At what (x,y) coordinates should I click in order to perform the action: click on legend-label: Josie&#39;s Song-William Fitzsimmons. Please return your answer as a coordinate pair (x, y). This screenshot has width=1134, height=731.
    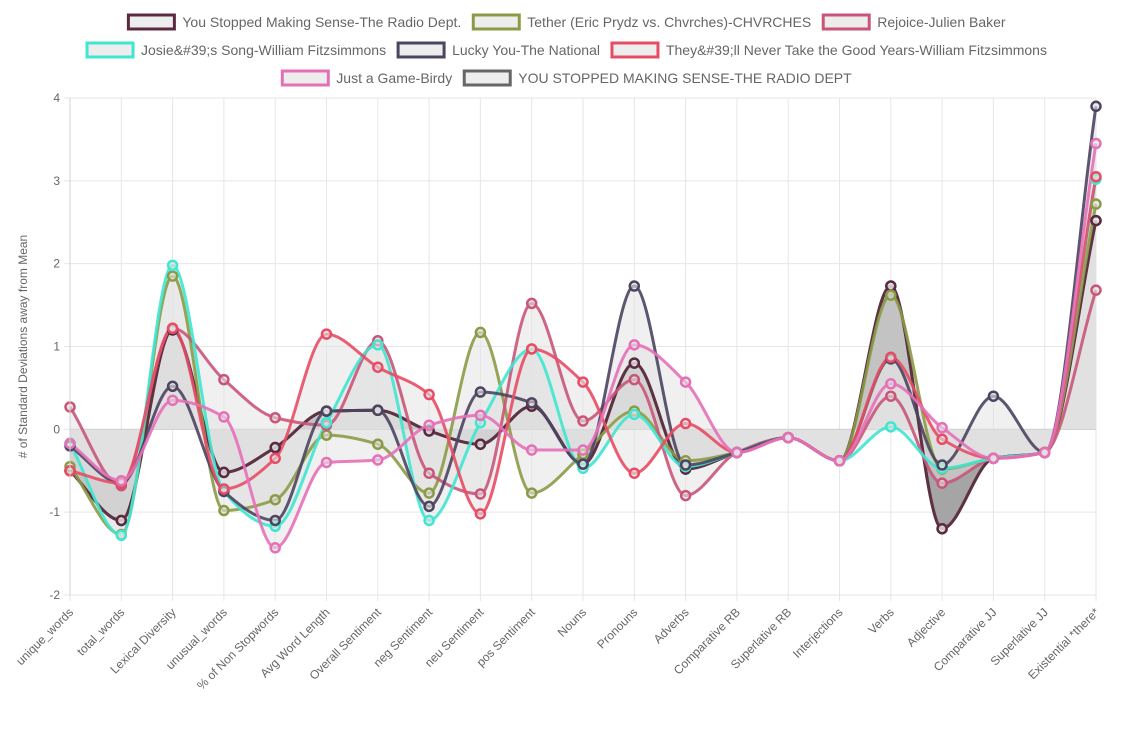
    Looking at the image, I should click on (263, 50).